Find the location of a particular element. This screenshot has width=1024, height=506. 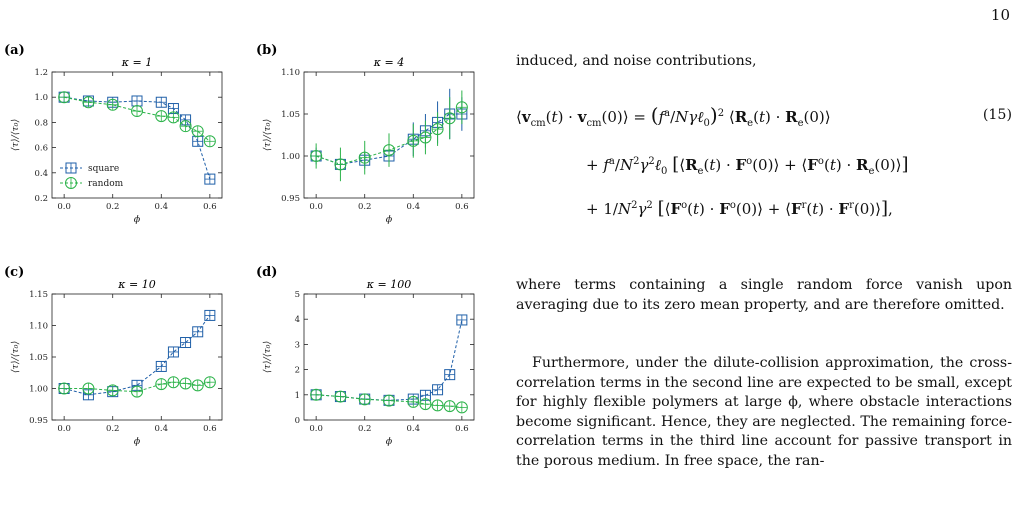

y-tick-label: 1.15 is located at coordinates (38, 295).